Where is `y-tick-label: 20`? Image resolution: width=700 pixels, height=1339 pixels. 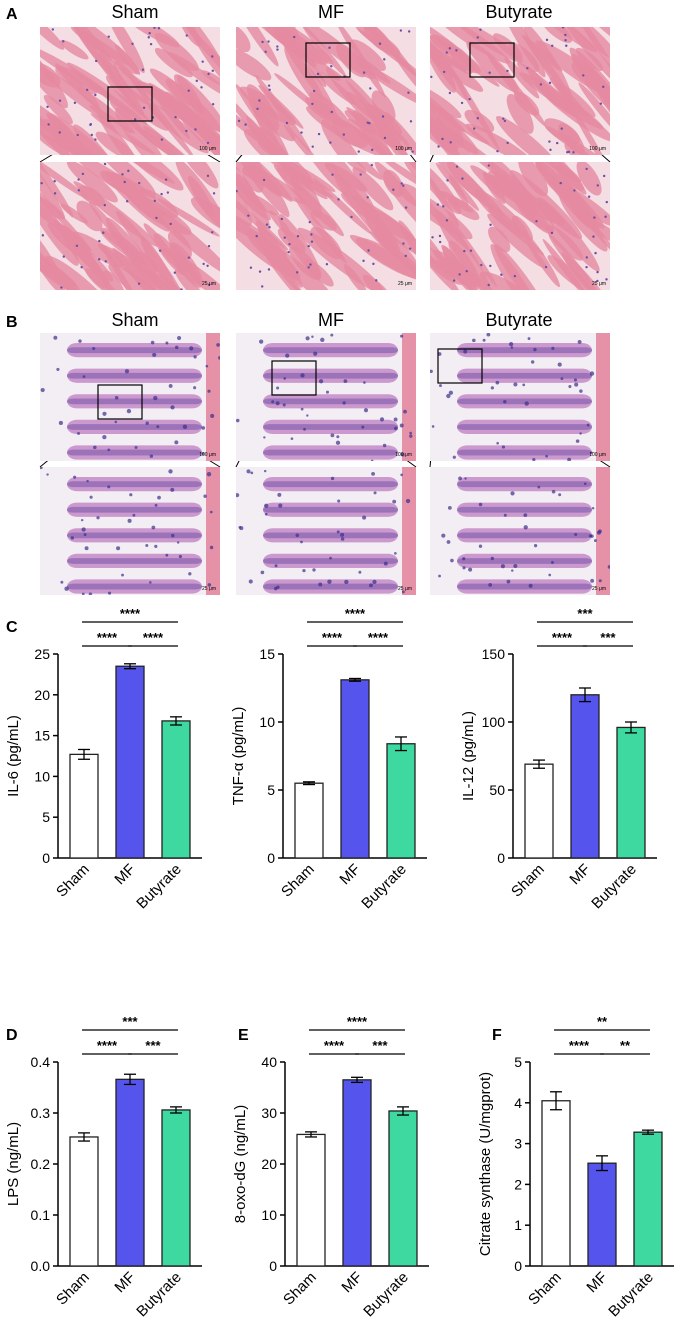 y-tick-label: 20 is located at coordinates (269, 1164).